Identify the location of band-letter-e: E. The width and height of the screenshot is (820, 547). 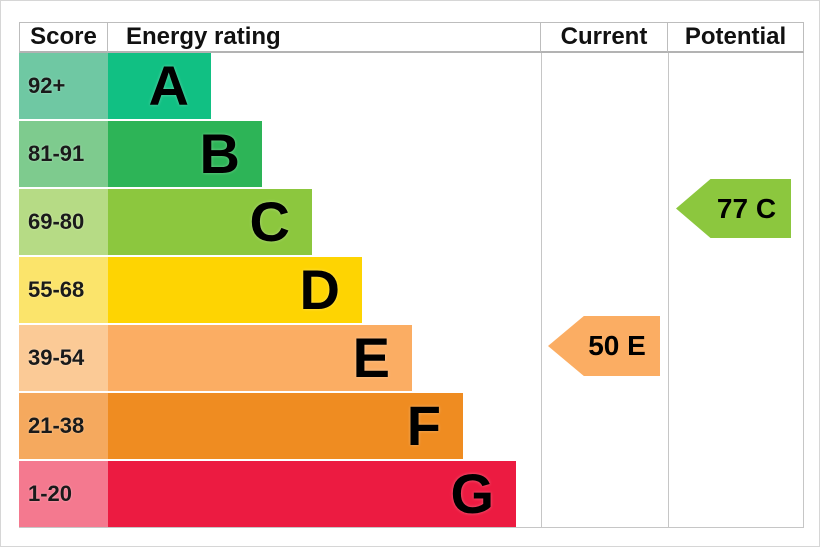
(371, 357).